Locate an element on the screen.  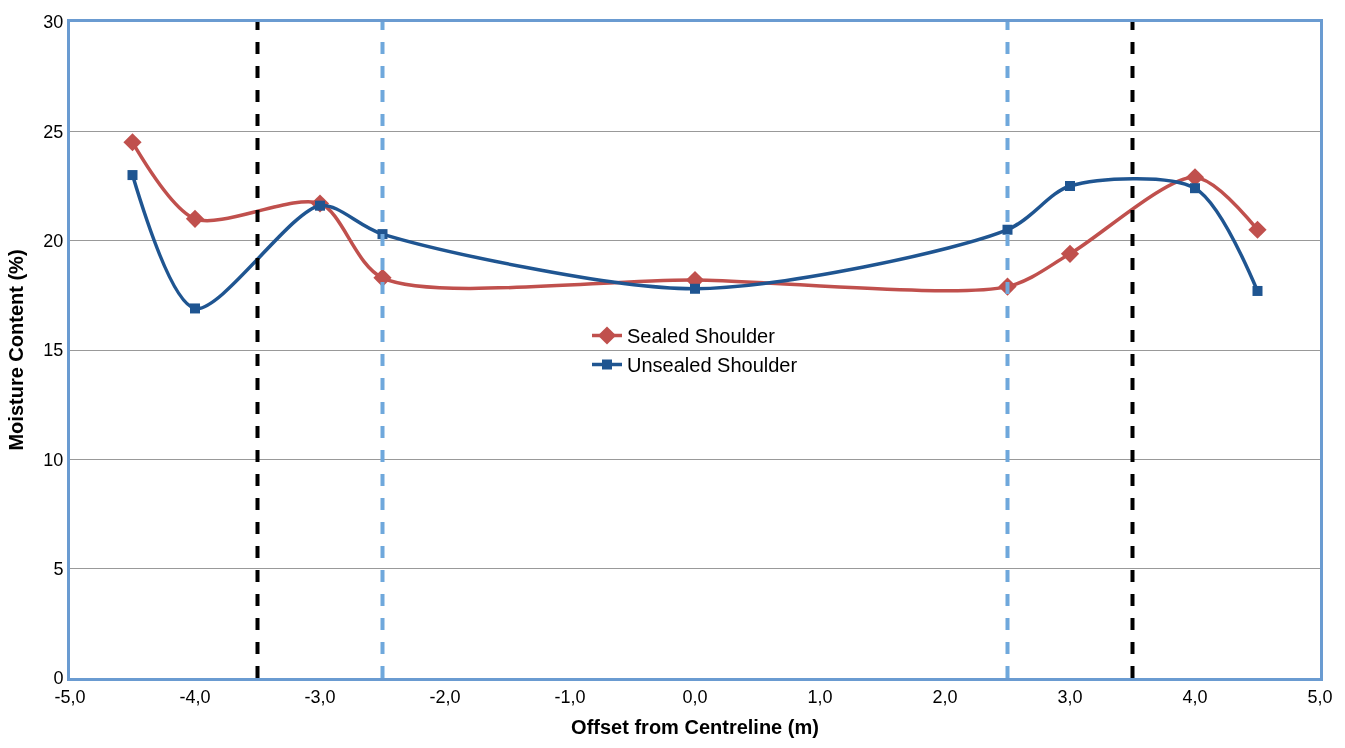
y-tick-label: 30 is located at coordinates (53, 22).